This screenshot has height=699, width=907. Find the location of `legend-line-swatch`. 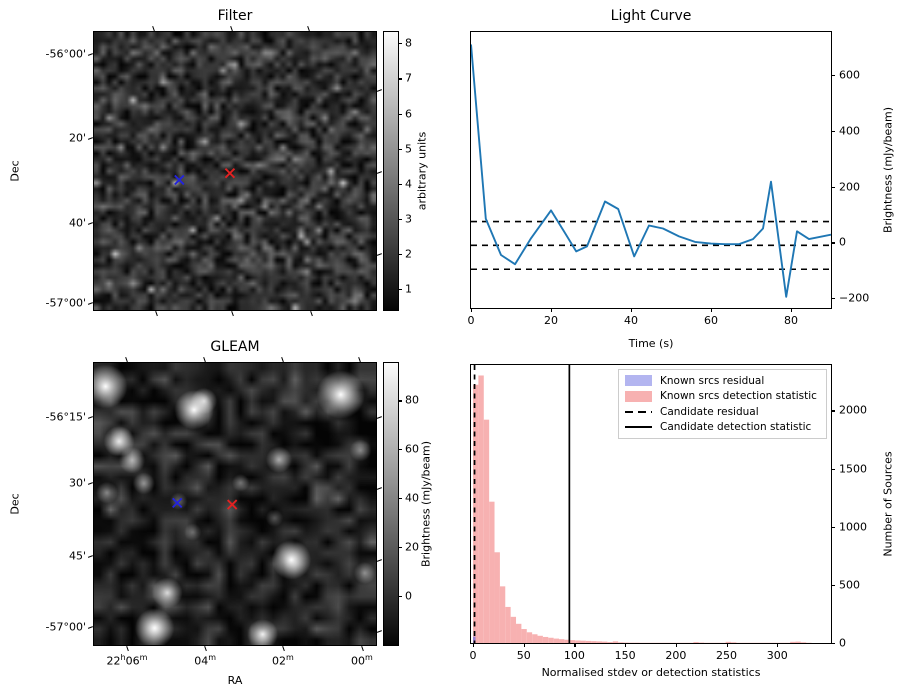

legend-line-swatch is located at coordinates (638, 427).